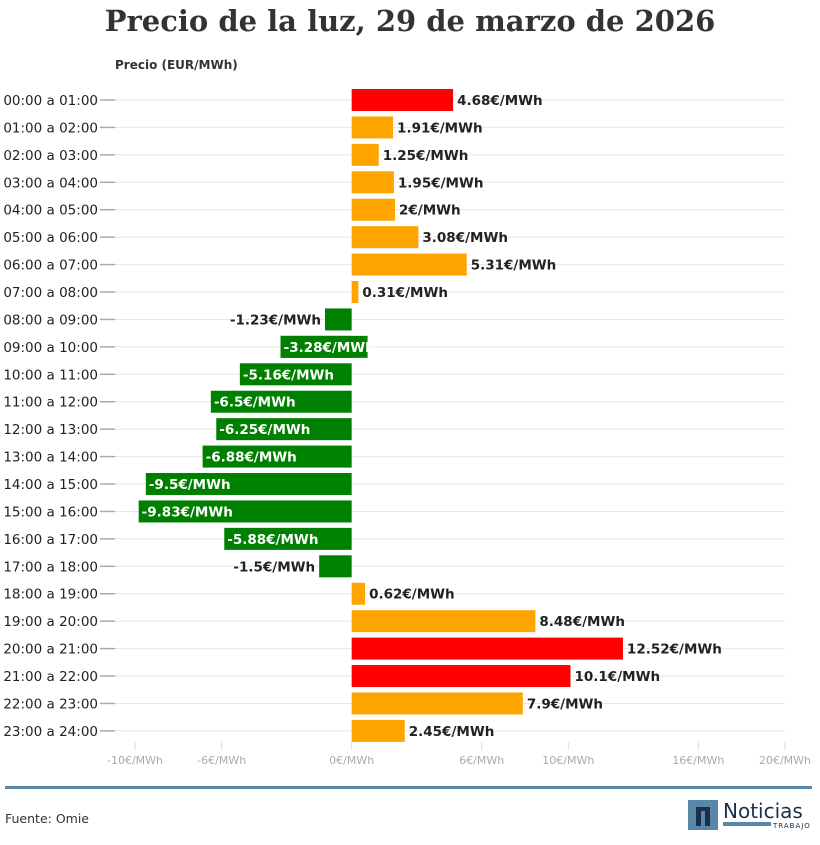  Describe the element at coordinates (763, 811) in the screenshot. I see `svg-text: Noticias` at that location.